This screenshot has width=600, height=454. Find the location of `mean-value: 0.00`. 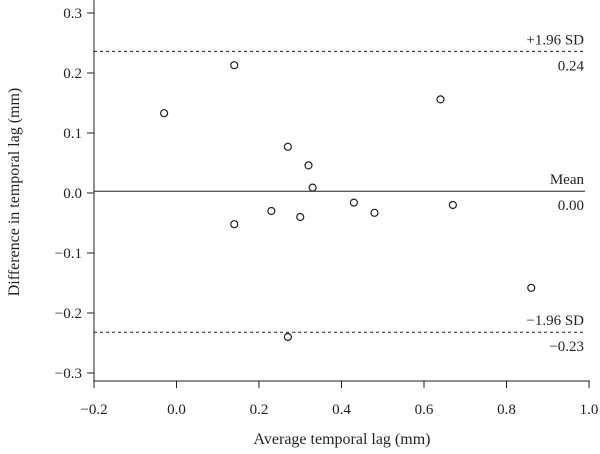

mean-value: 0.00 is located at coordinates (571, 206).